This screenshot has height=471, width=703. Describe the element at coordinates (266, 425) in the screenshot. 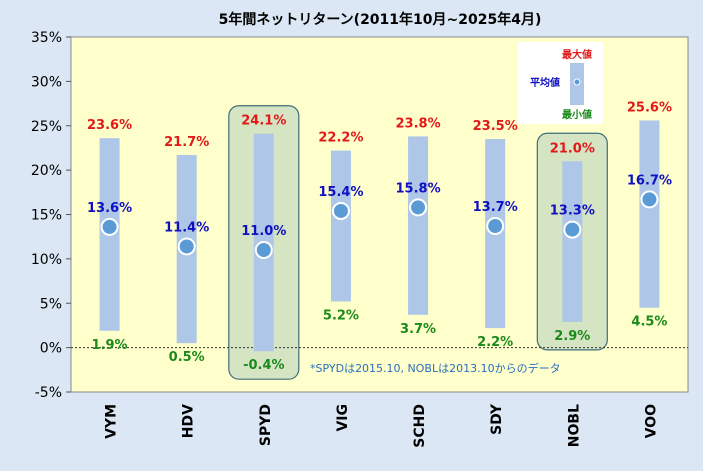

I see `x-tick-label: SPYD` at that location.